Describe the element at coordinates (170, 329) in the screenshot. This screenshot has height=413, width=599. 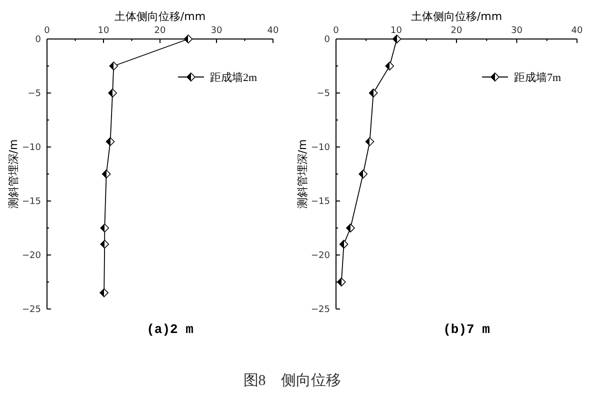
I see `text: (a)2 m` at that location.